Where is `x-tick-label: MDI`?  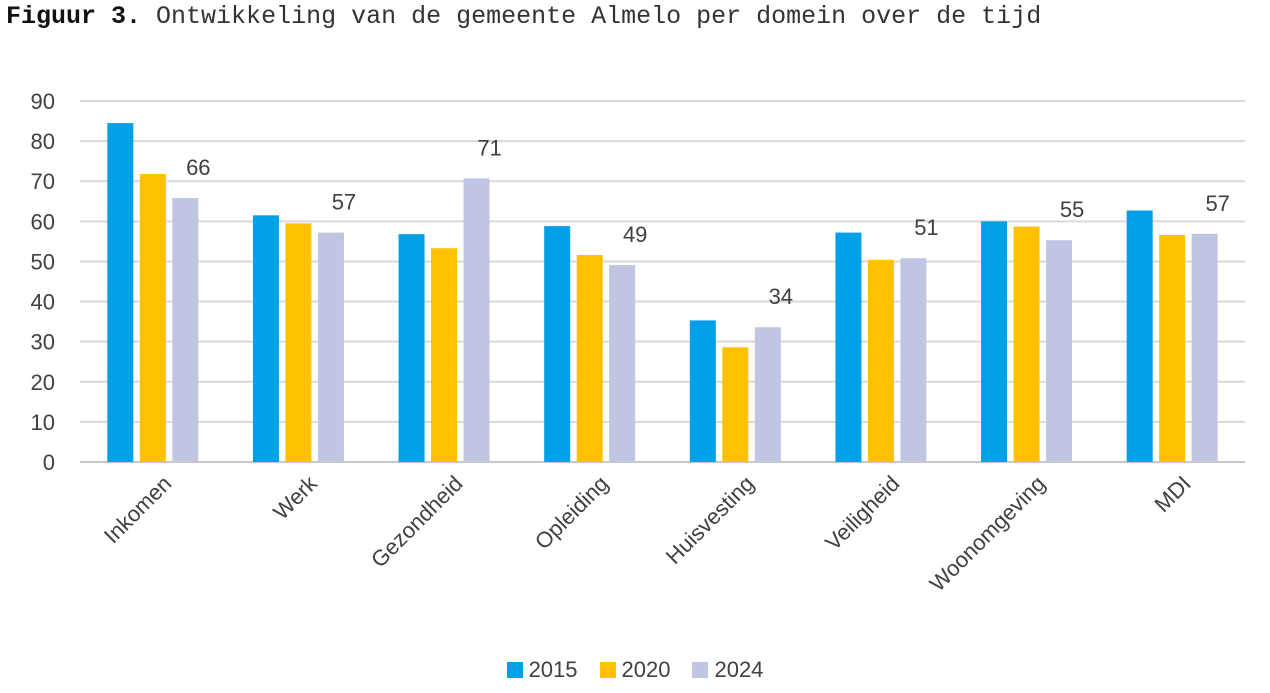 x-tick-label: MDI is located at coordinates (1173, 494).